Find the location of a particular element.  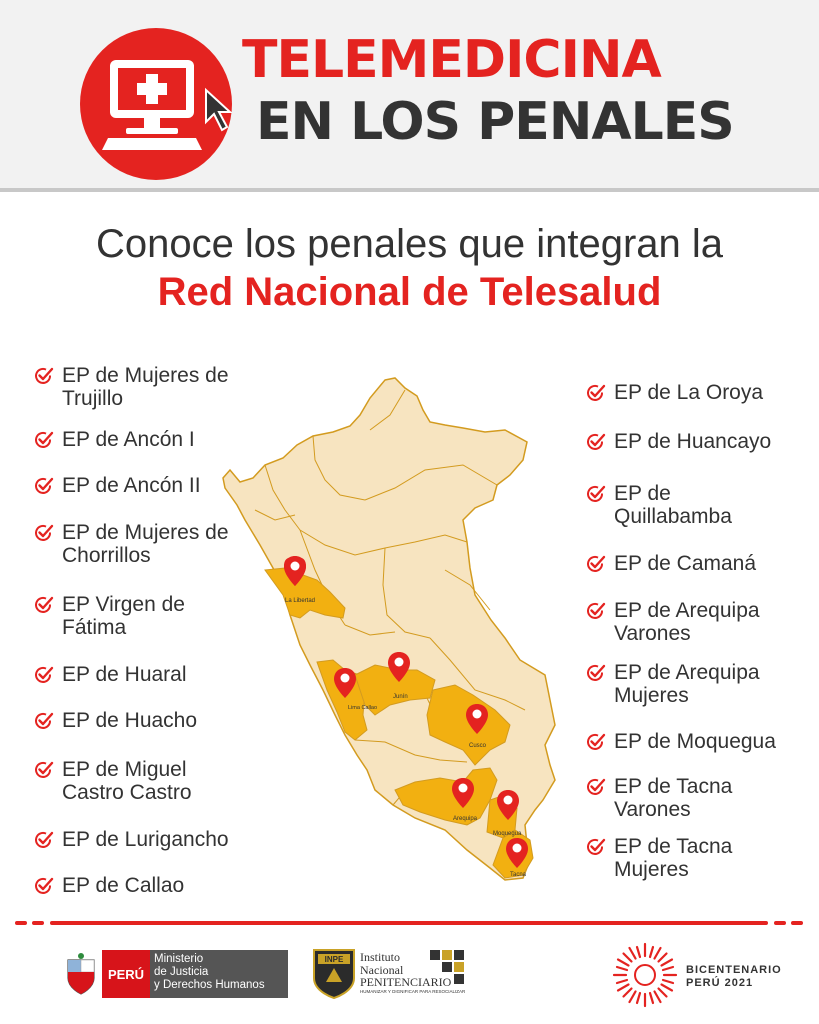

inpe-tagline: HUMANIZAR Y DIGNIFICAR PARA RESOCIALIZAR is located at coordinates (413, 991).